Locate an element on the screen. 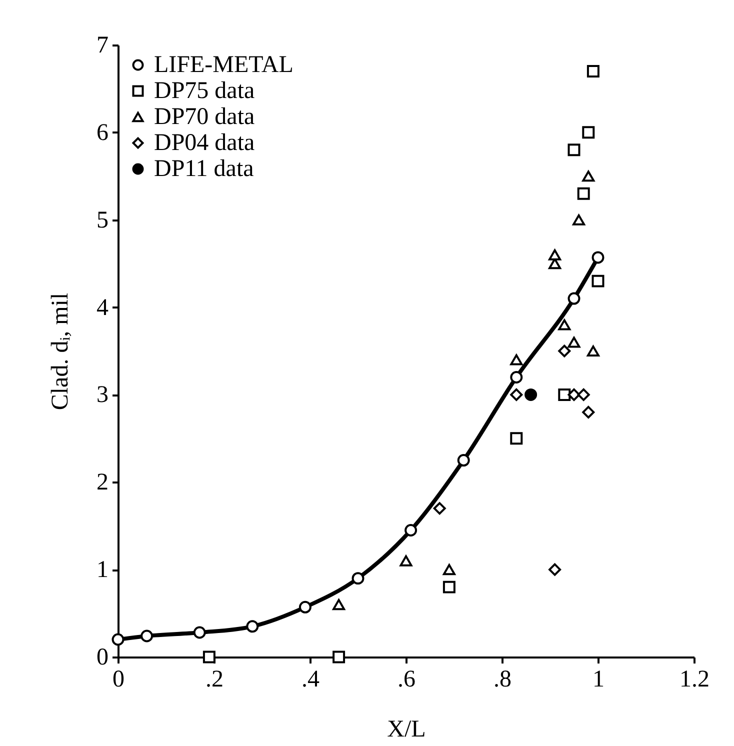  legend-label: DP11 data is located at coordinates (204, 169).